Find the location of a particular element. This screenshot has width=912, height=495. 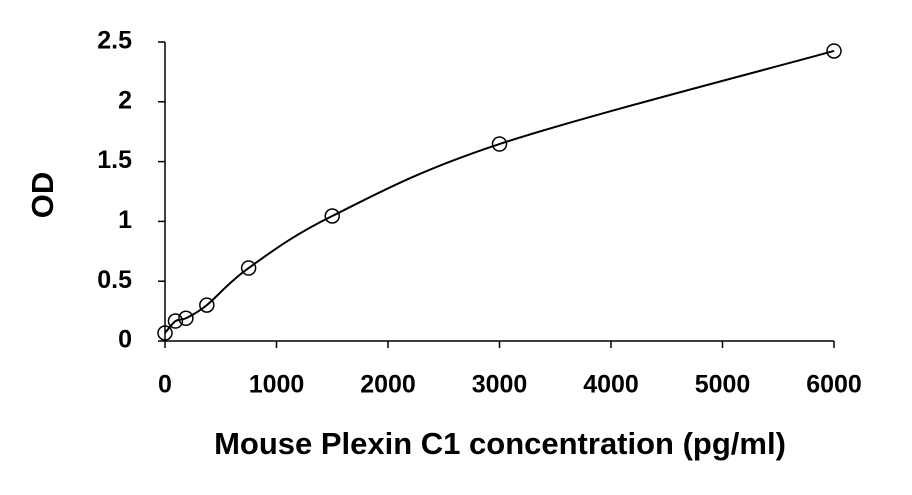

y-axis-label: OD is located at coordinates (42, 195).